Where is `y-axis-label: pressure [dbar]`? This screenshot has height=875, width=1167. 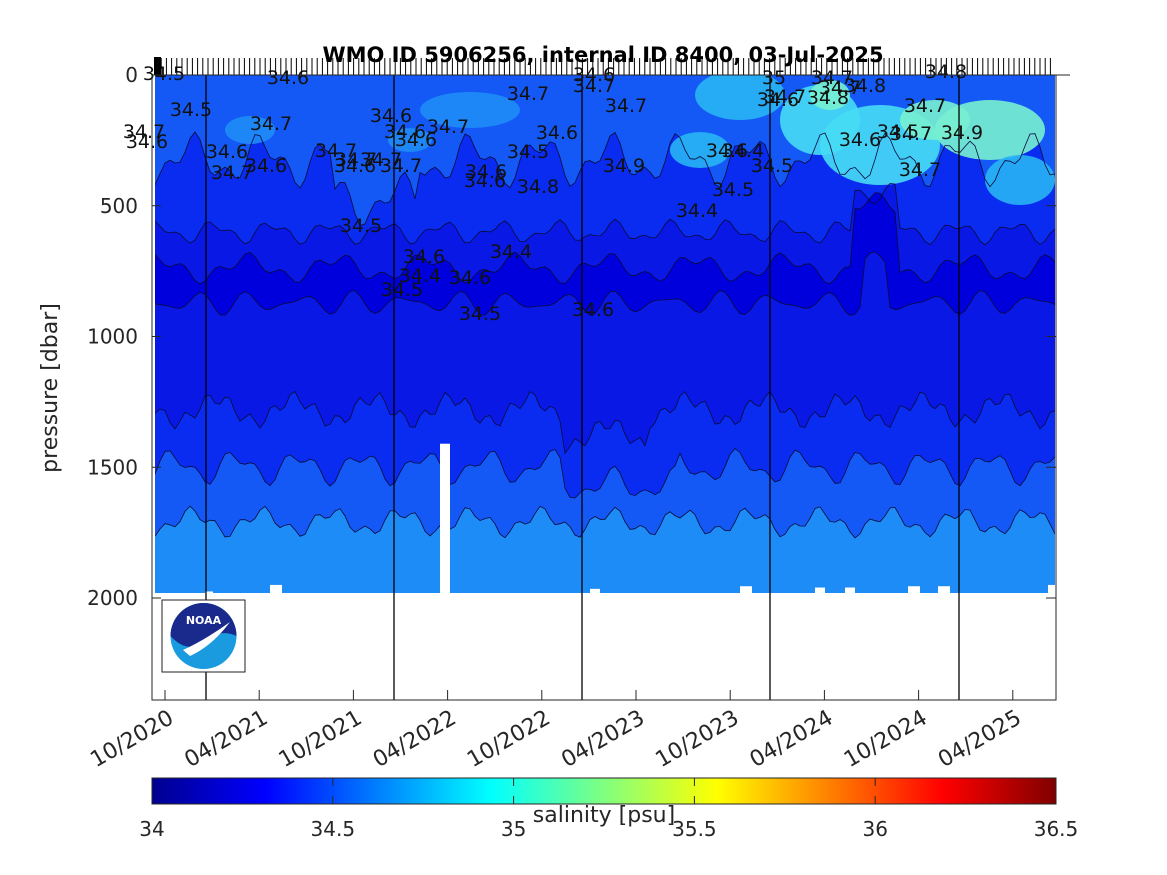
y-axis-label: pressure [dbar] is located at coordinates (50, 388).